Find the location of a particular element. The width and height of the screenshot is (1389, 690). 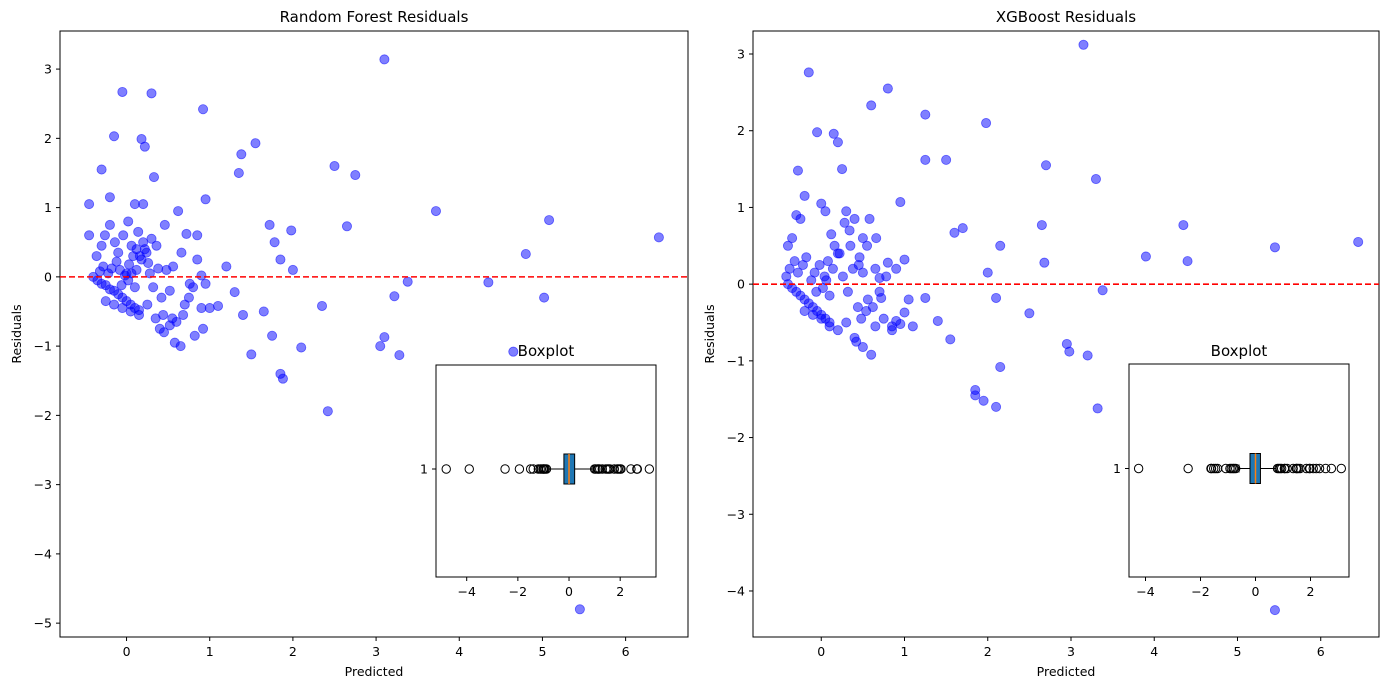

random-forest-y-axis-label: Residuals is located at coordinates (16, 333).